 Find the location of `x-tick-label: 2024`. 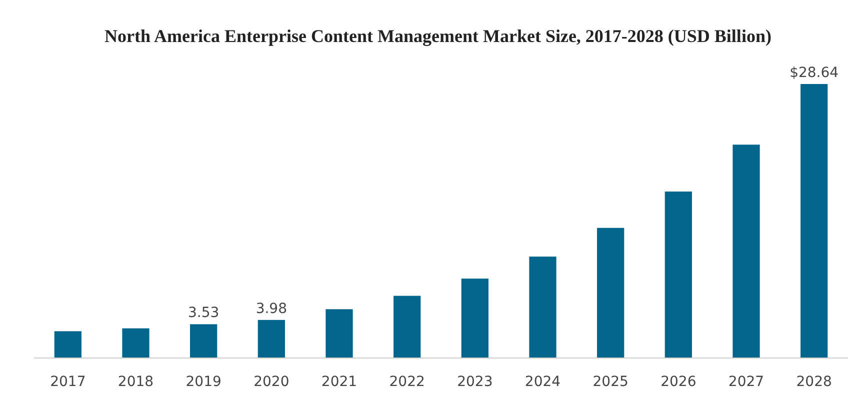

x-tick-label: 2024 is located at coordinates (542, 382).